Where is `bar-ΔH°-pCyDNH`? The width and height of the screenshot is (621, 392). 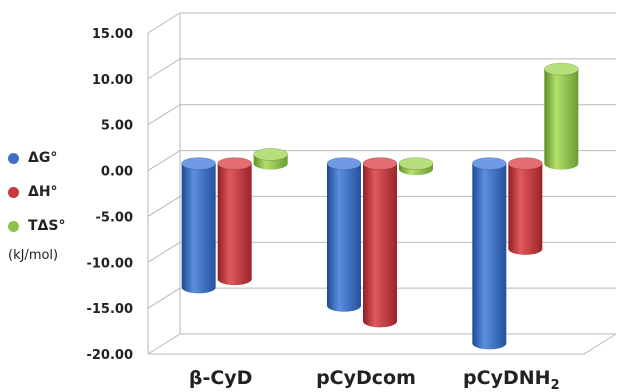 bar-ΔH°-pCyDNH is located at coordinates (525, 206).